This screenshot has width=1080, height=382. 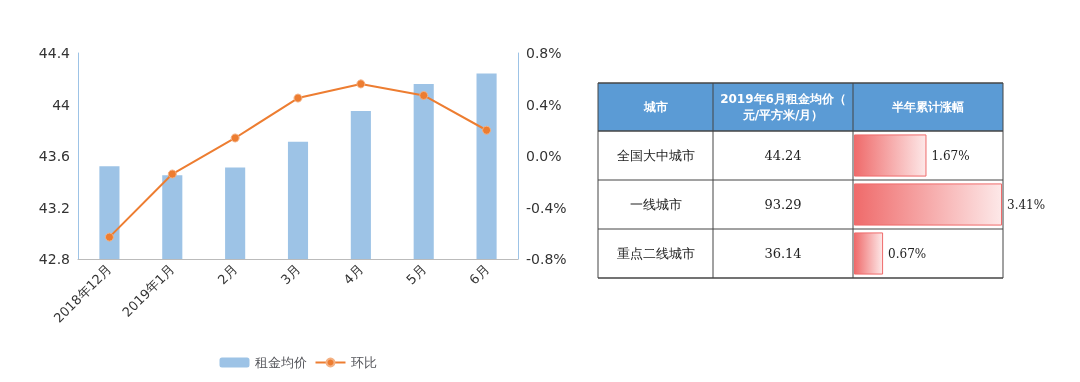 I want to click on x-tick-label: 4月, so click(x=353, y=274).